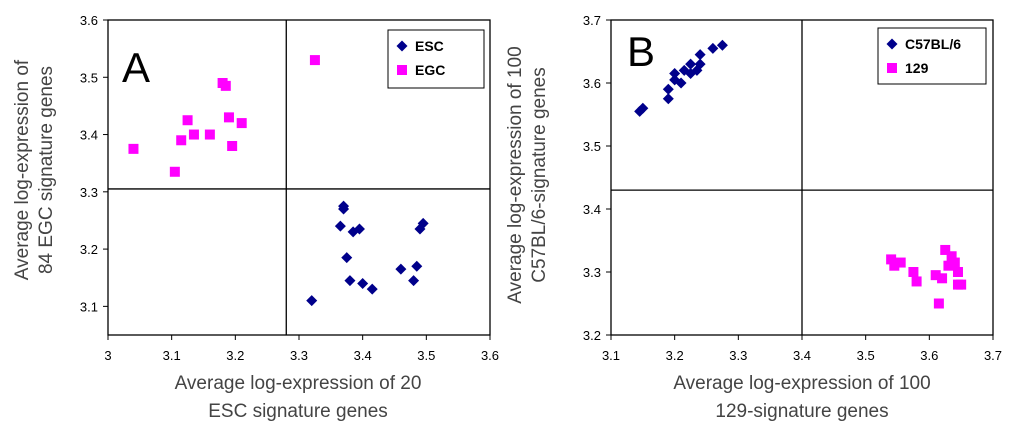  Describe the element at coordinates (298, 411) in the screenshot. I see `x-axis-label: ESC signature genes` at that location.